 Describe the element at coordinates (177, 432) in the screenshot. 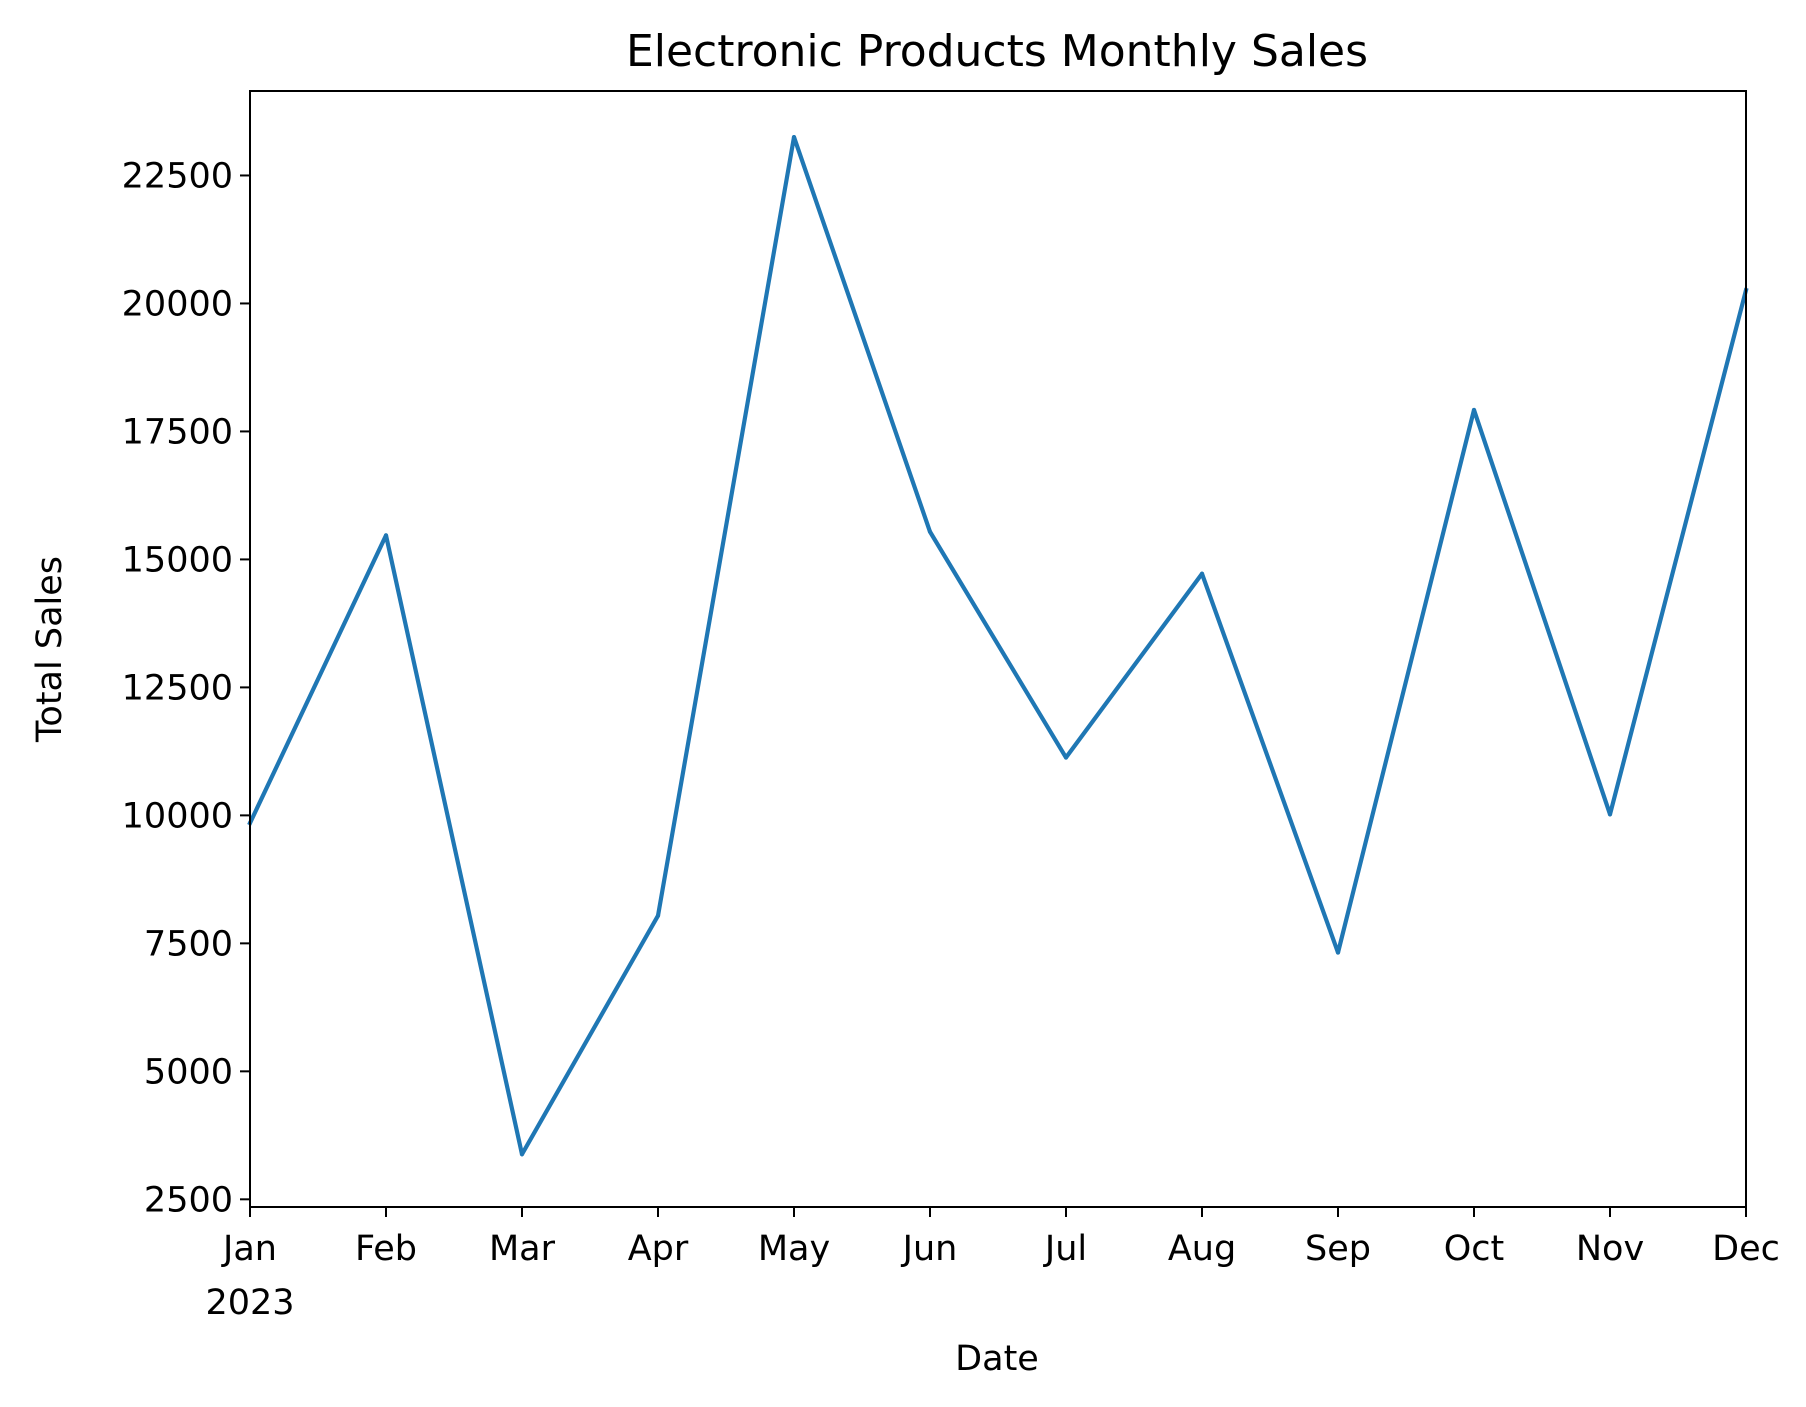

I see `y-tick-label: 17500` at that location.